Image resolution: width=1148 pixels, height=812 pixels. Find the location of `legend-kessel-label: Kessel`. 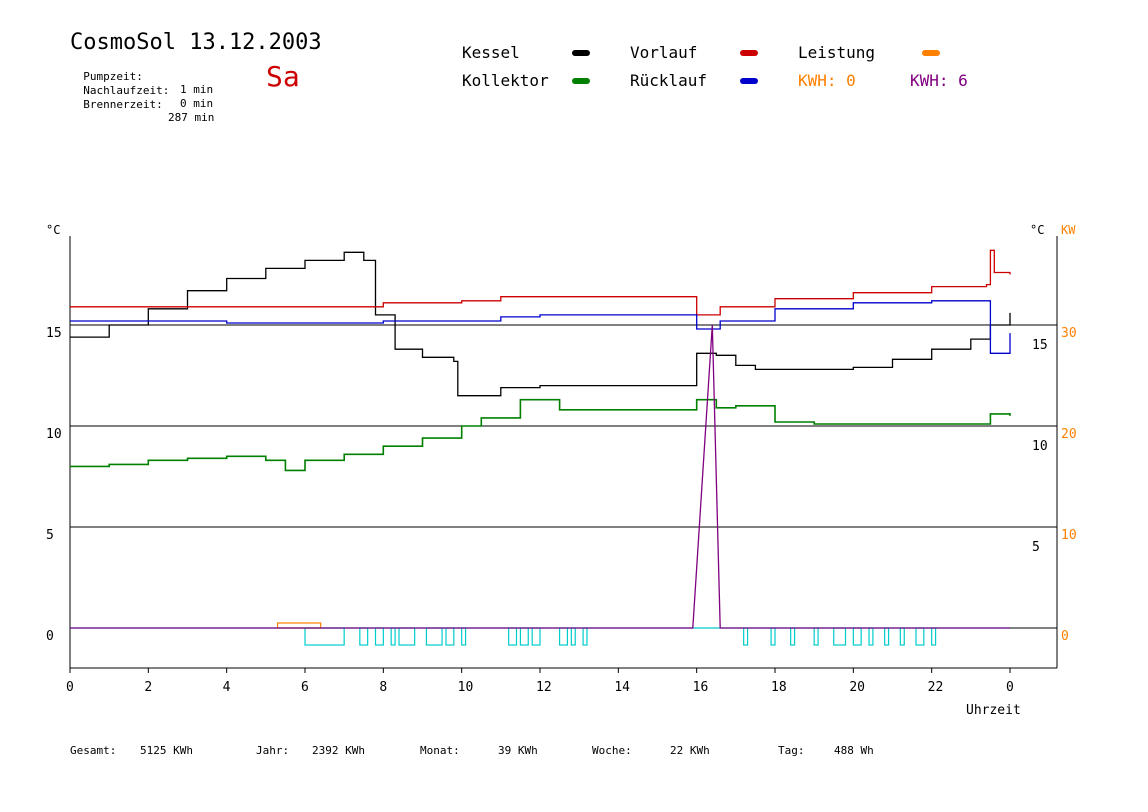

legend-kessel-label: Kessel is located at coordinates (491, 52).